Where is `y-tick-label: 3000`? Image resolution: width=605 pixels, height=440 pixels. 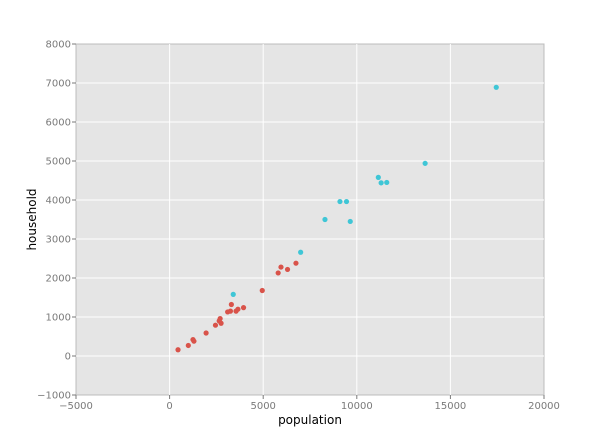
y-tick-label: 3000 is located at coordinates (58, 240).